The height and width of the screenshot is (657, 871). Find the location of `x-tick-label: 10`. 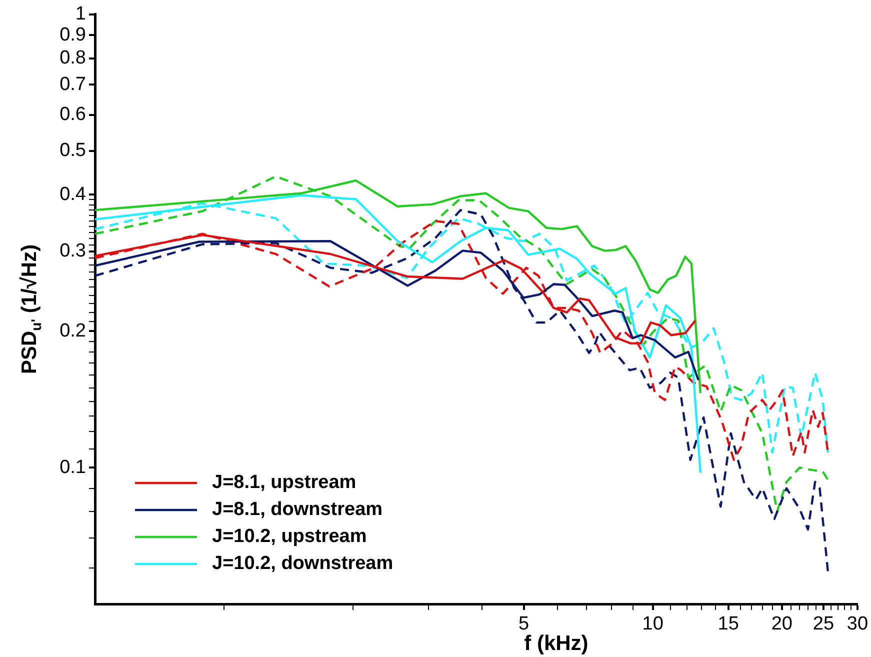

x-tick-label: 10 is located at coordinates (653, 624).